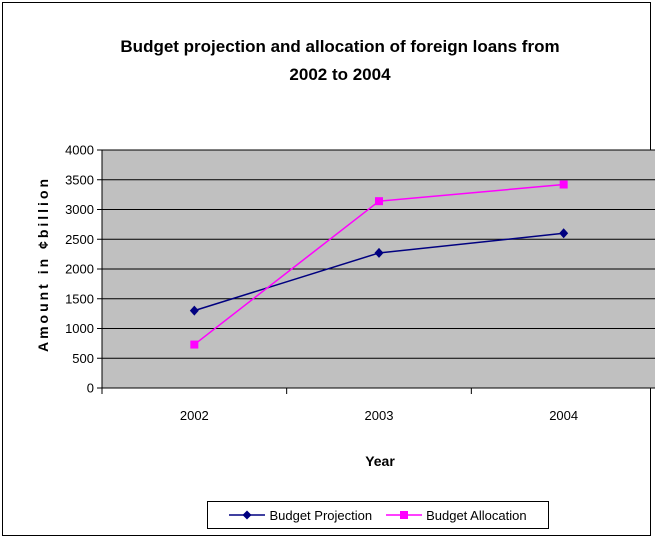 The image size is (655, 538). I want to click on y-tick-label: 3500, so click(79, 179).